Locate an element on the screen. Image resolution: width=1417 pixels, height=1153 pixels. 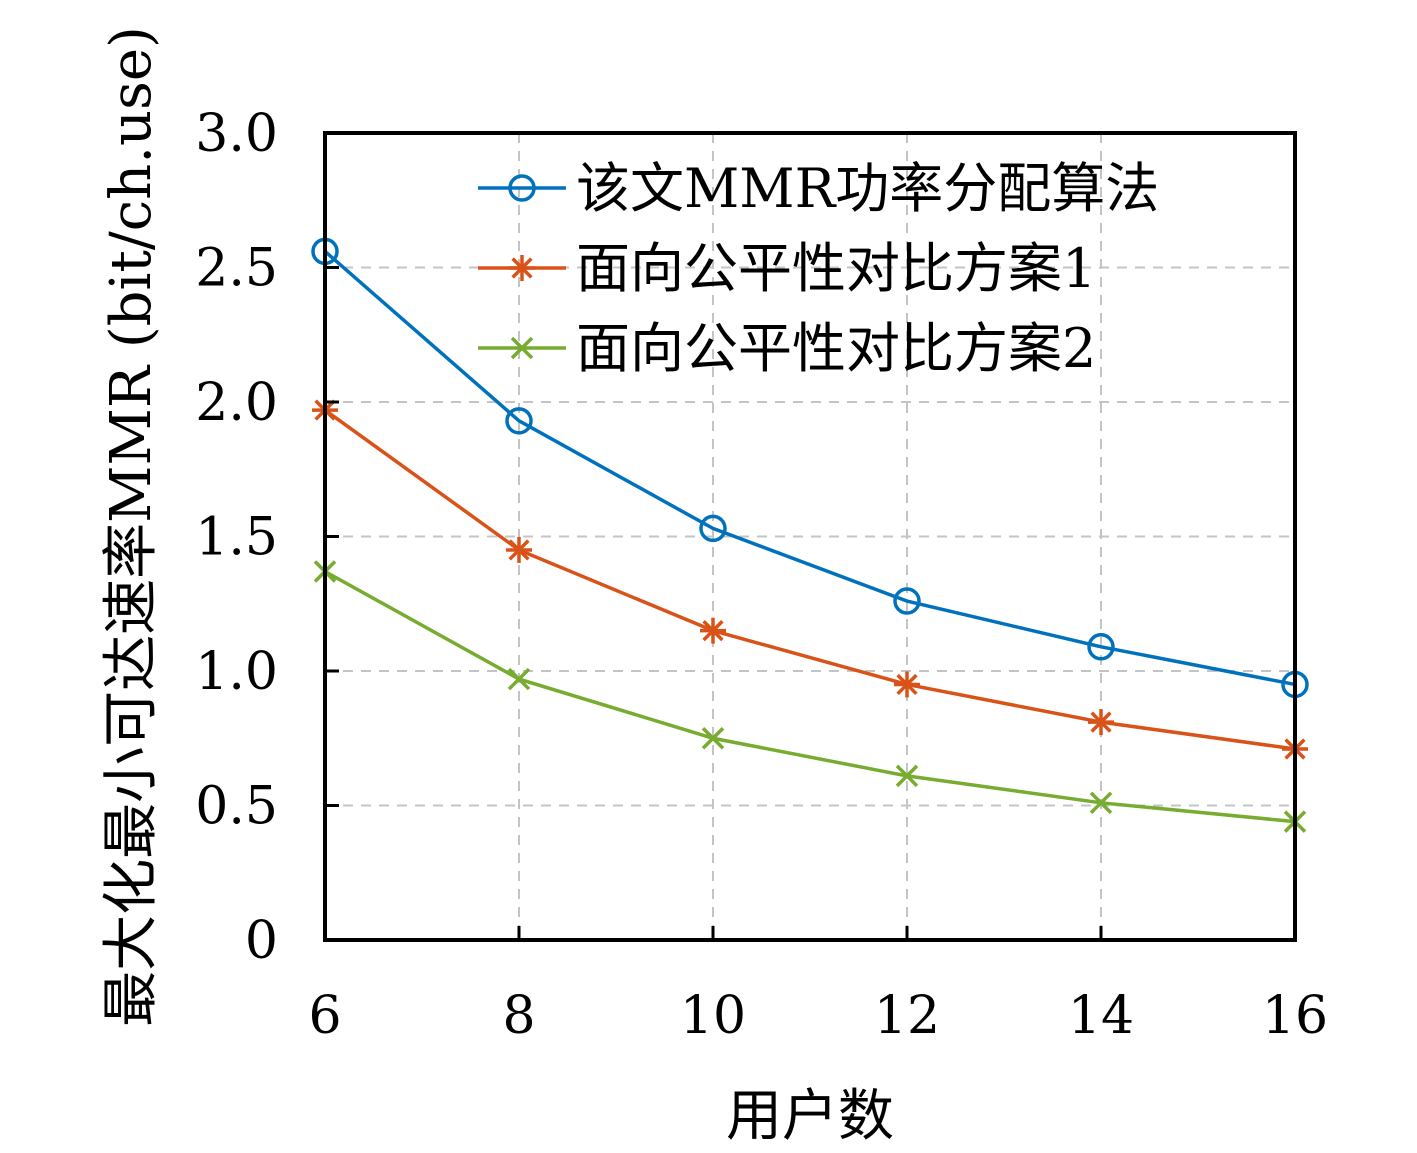
y-tick-label: 2.0 is located at coordinates (236, 403).